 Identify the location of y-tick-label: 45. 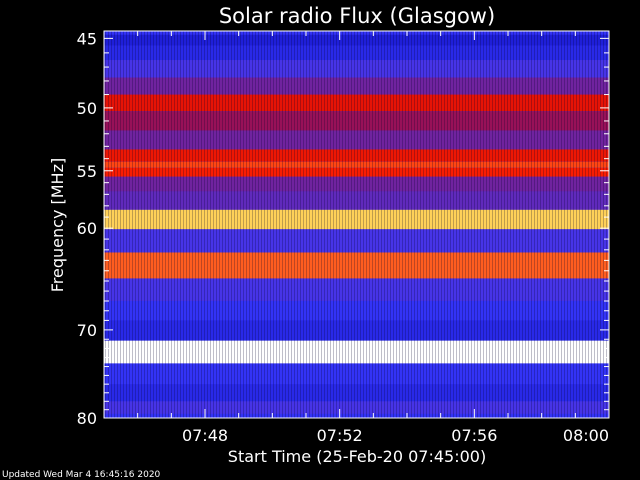
(87, 38).